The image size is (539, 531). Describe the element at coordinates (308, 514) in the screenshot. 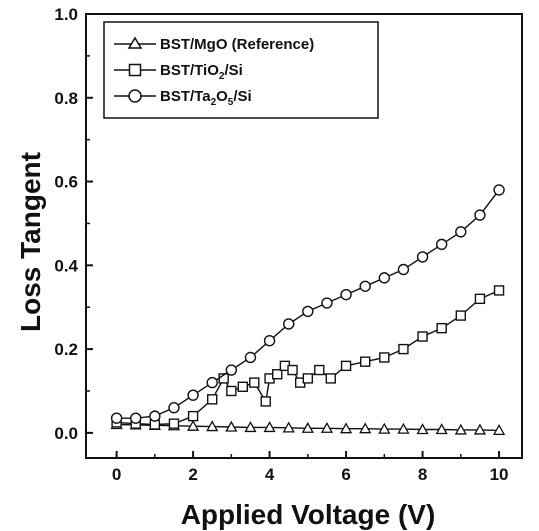

I see `x-axis-title: Applied Voltage (V)` at that location.